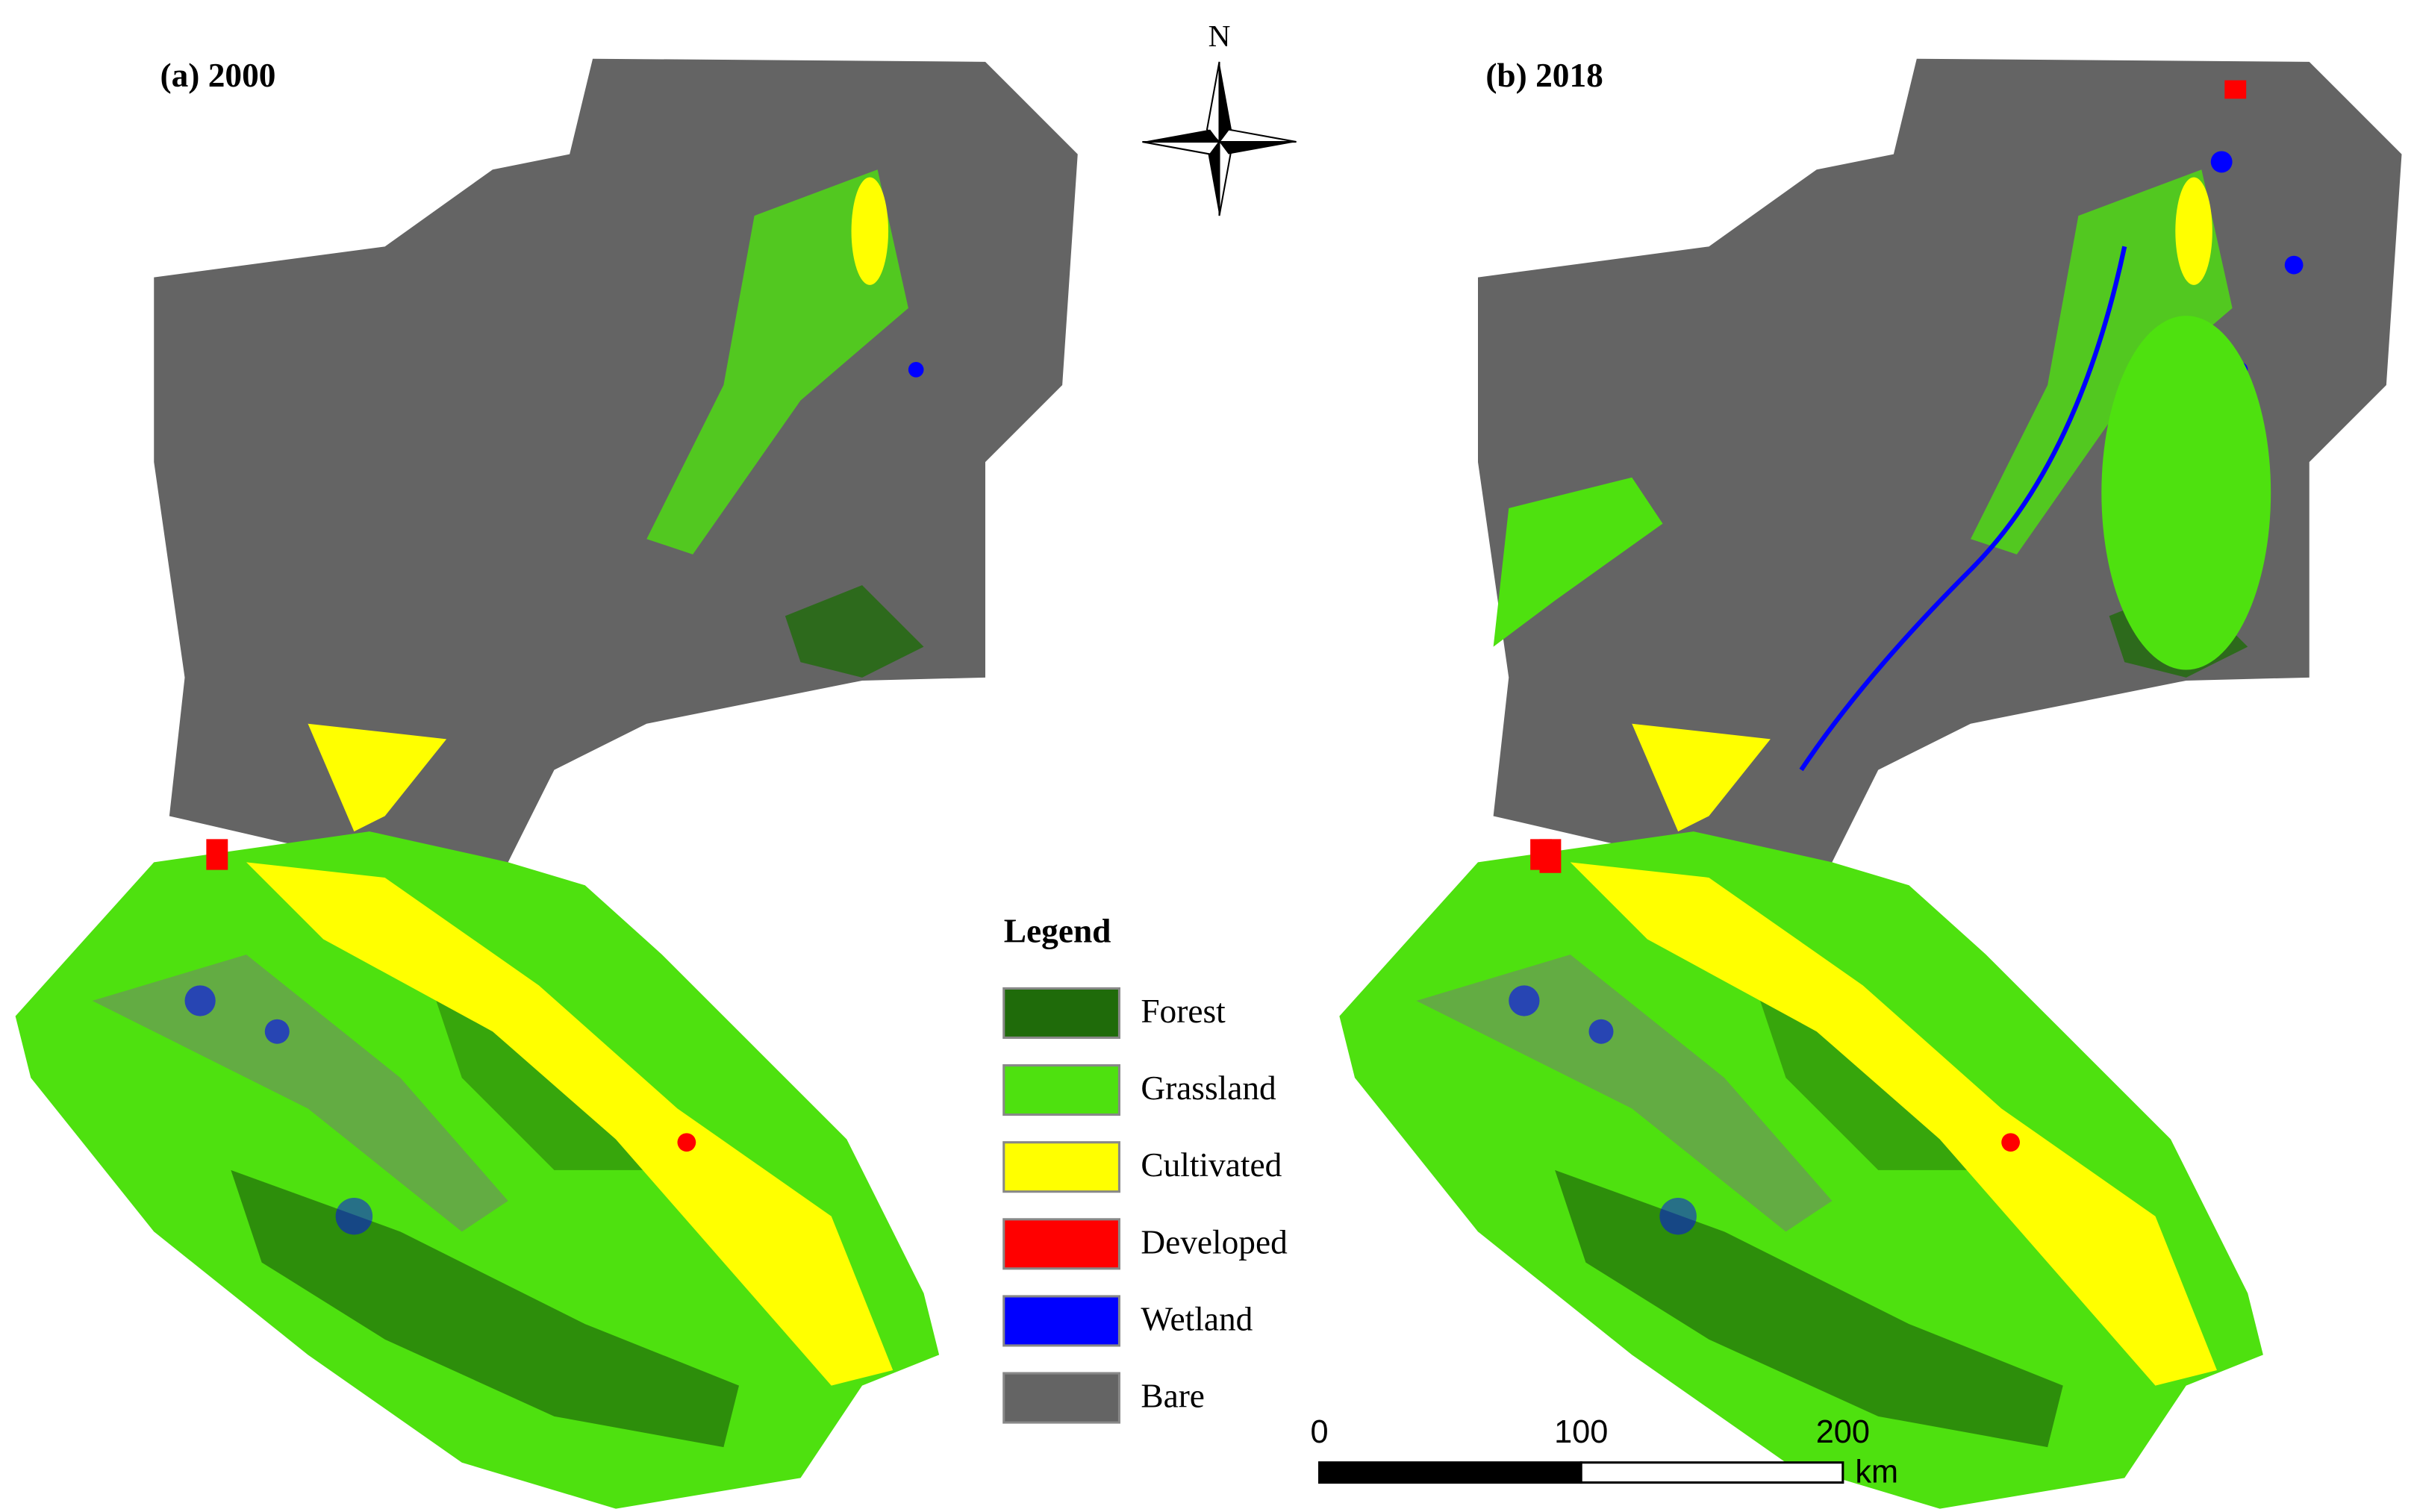 This screenshot has height=1512, width=2414. What do you see at coordinates (1211, 1165) in the screenshot?
I see `legend-label: Cultivated` at bounding box center [1211, 1165].